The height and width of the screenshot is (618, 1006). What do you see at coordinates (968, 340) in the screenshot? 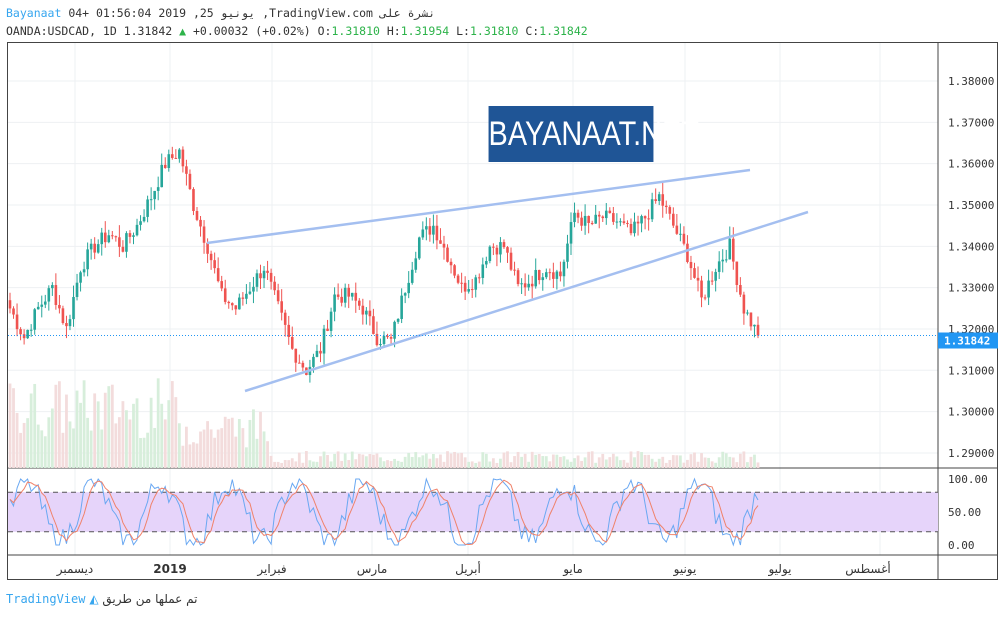
I see `last-price-badge` at bounding box center [968, 340].